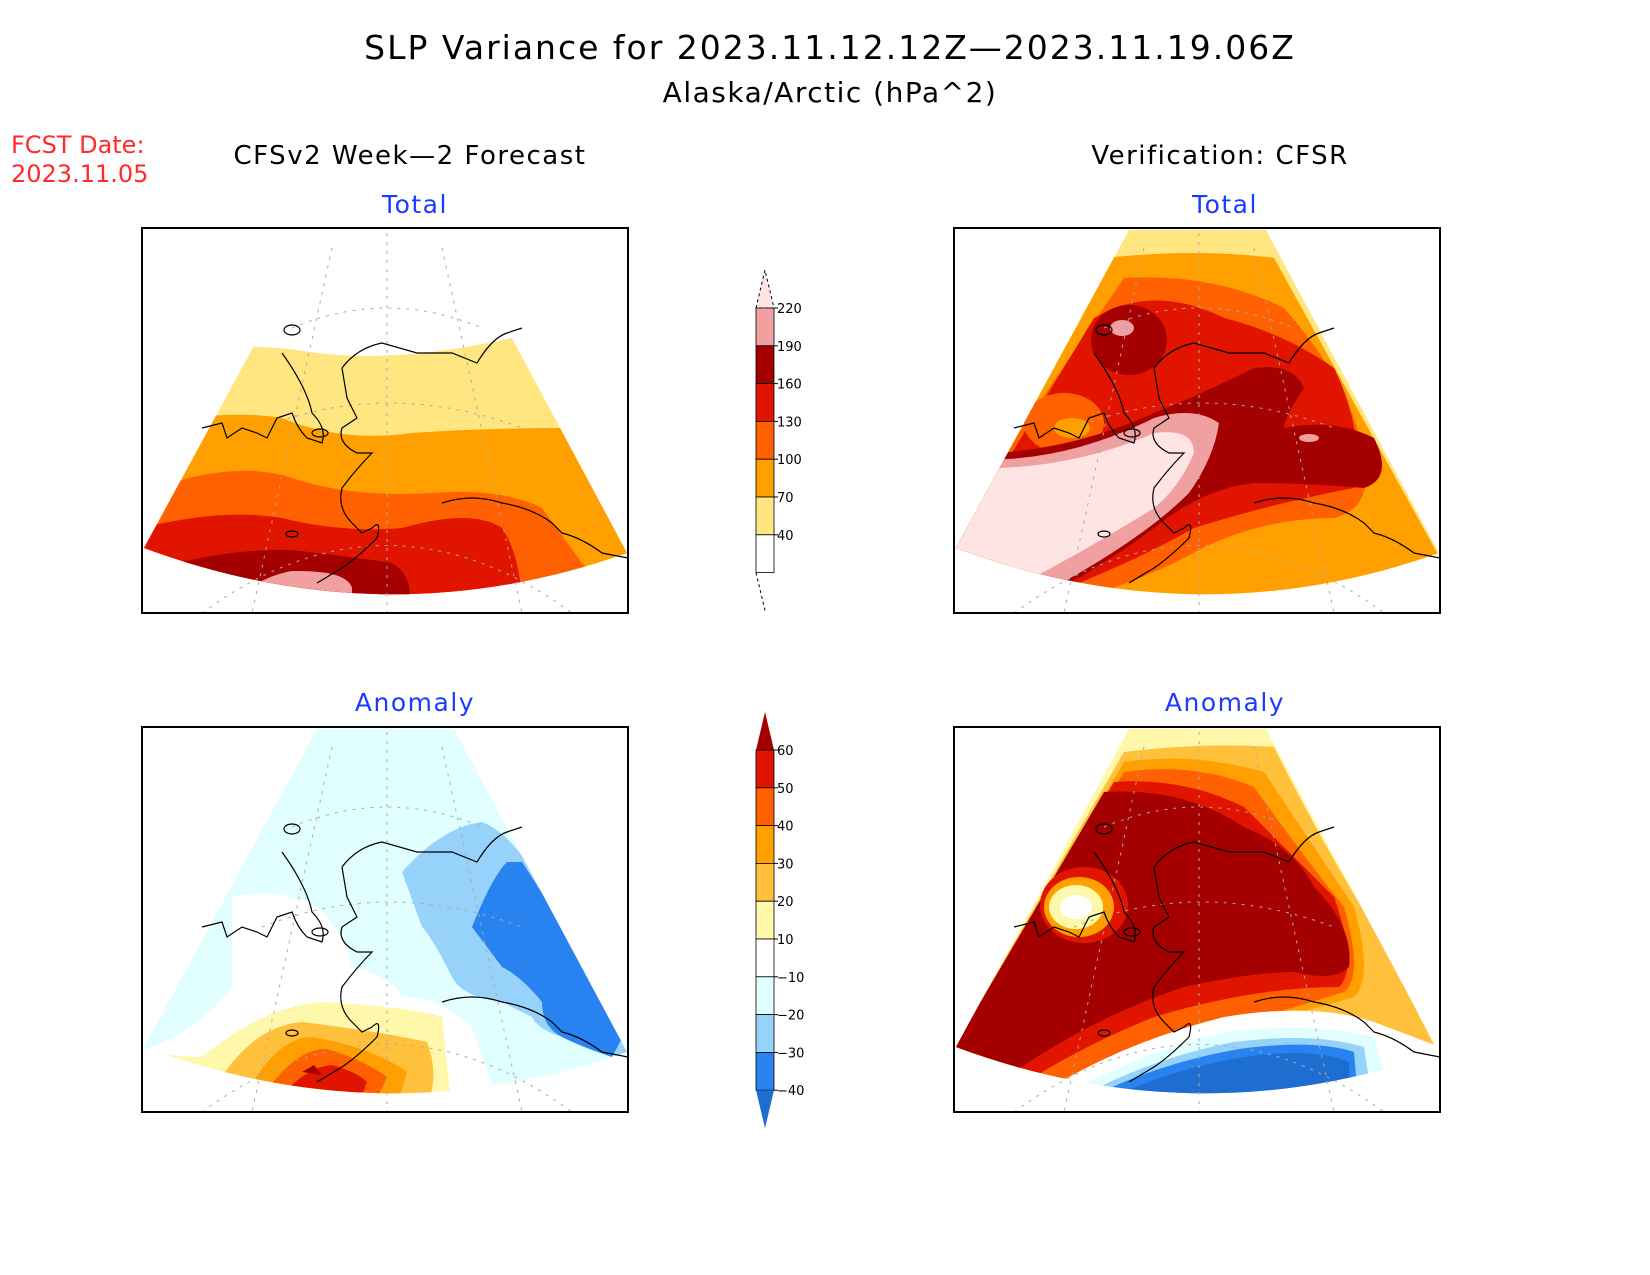 The image size is (1650, 1275). Describe the element at coordinates (790, 978) in the screenshot. I see `colorbar-tick-label: −10` at that location.